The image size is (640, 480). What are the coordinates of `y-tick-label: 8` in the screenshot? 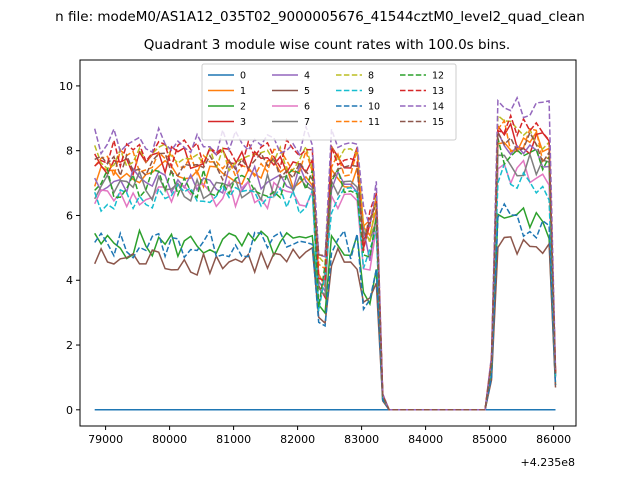 It's located at (69, 151).